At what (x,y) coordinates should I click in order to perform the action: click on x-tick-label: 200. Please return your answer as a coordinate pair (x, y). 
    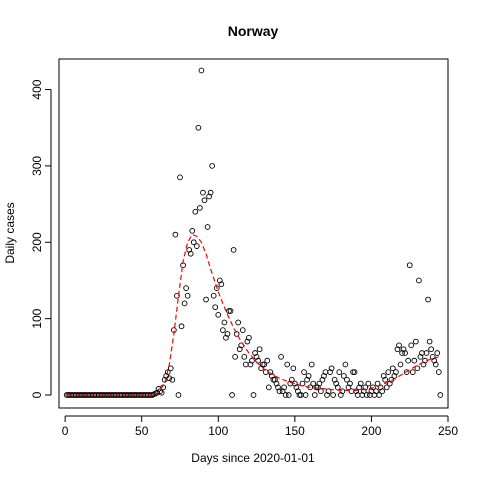
    Looking at the image, I should click on (371, 431).